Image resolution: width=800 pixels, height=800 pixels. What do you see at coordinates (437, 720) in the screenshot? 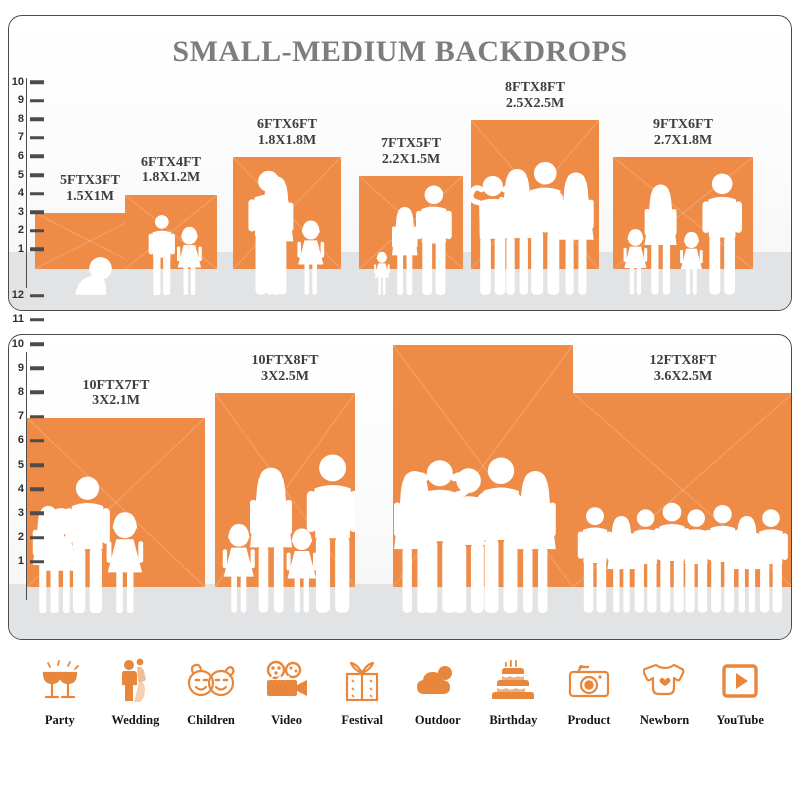
I see `category-label: Outdoor` at bounding box center [437, 720].